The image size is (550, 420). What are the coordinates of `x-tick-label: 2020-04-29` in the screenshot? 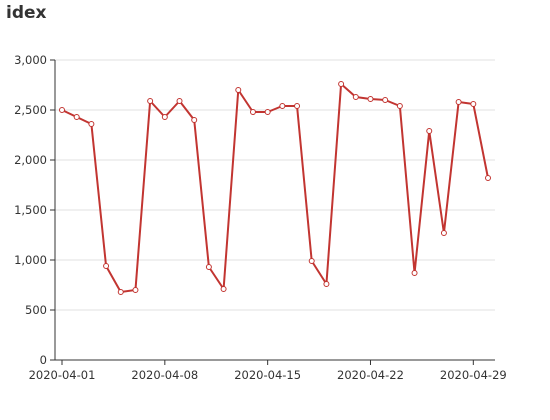 It's located at (473, 375).